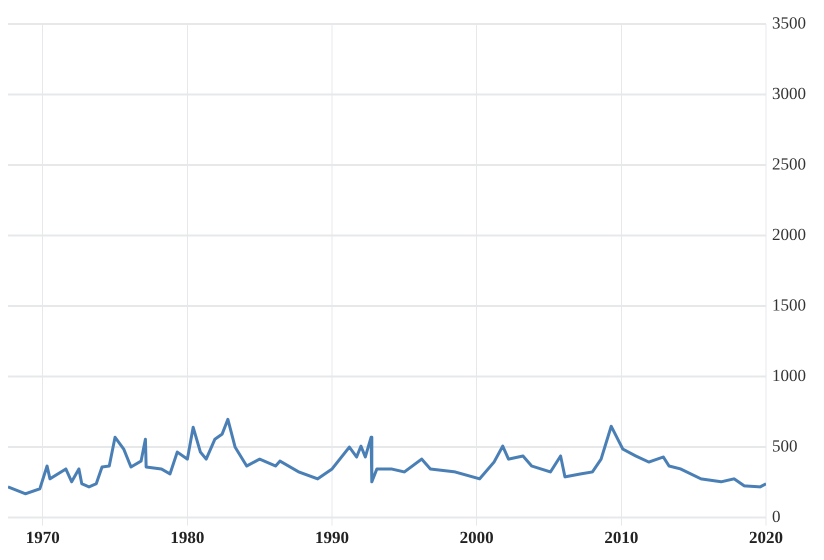 The image size is (824, 560). What do you see at coordinates (789, 234) in the screenshot?
I see `y-tick-label: 2000` at bounding box center [789, 234].